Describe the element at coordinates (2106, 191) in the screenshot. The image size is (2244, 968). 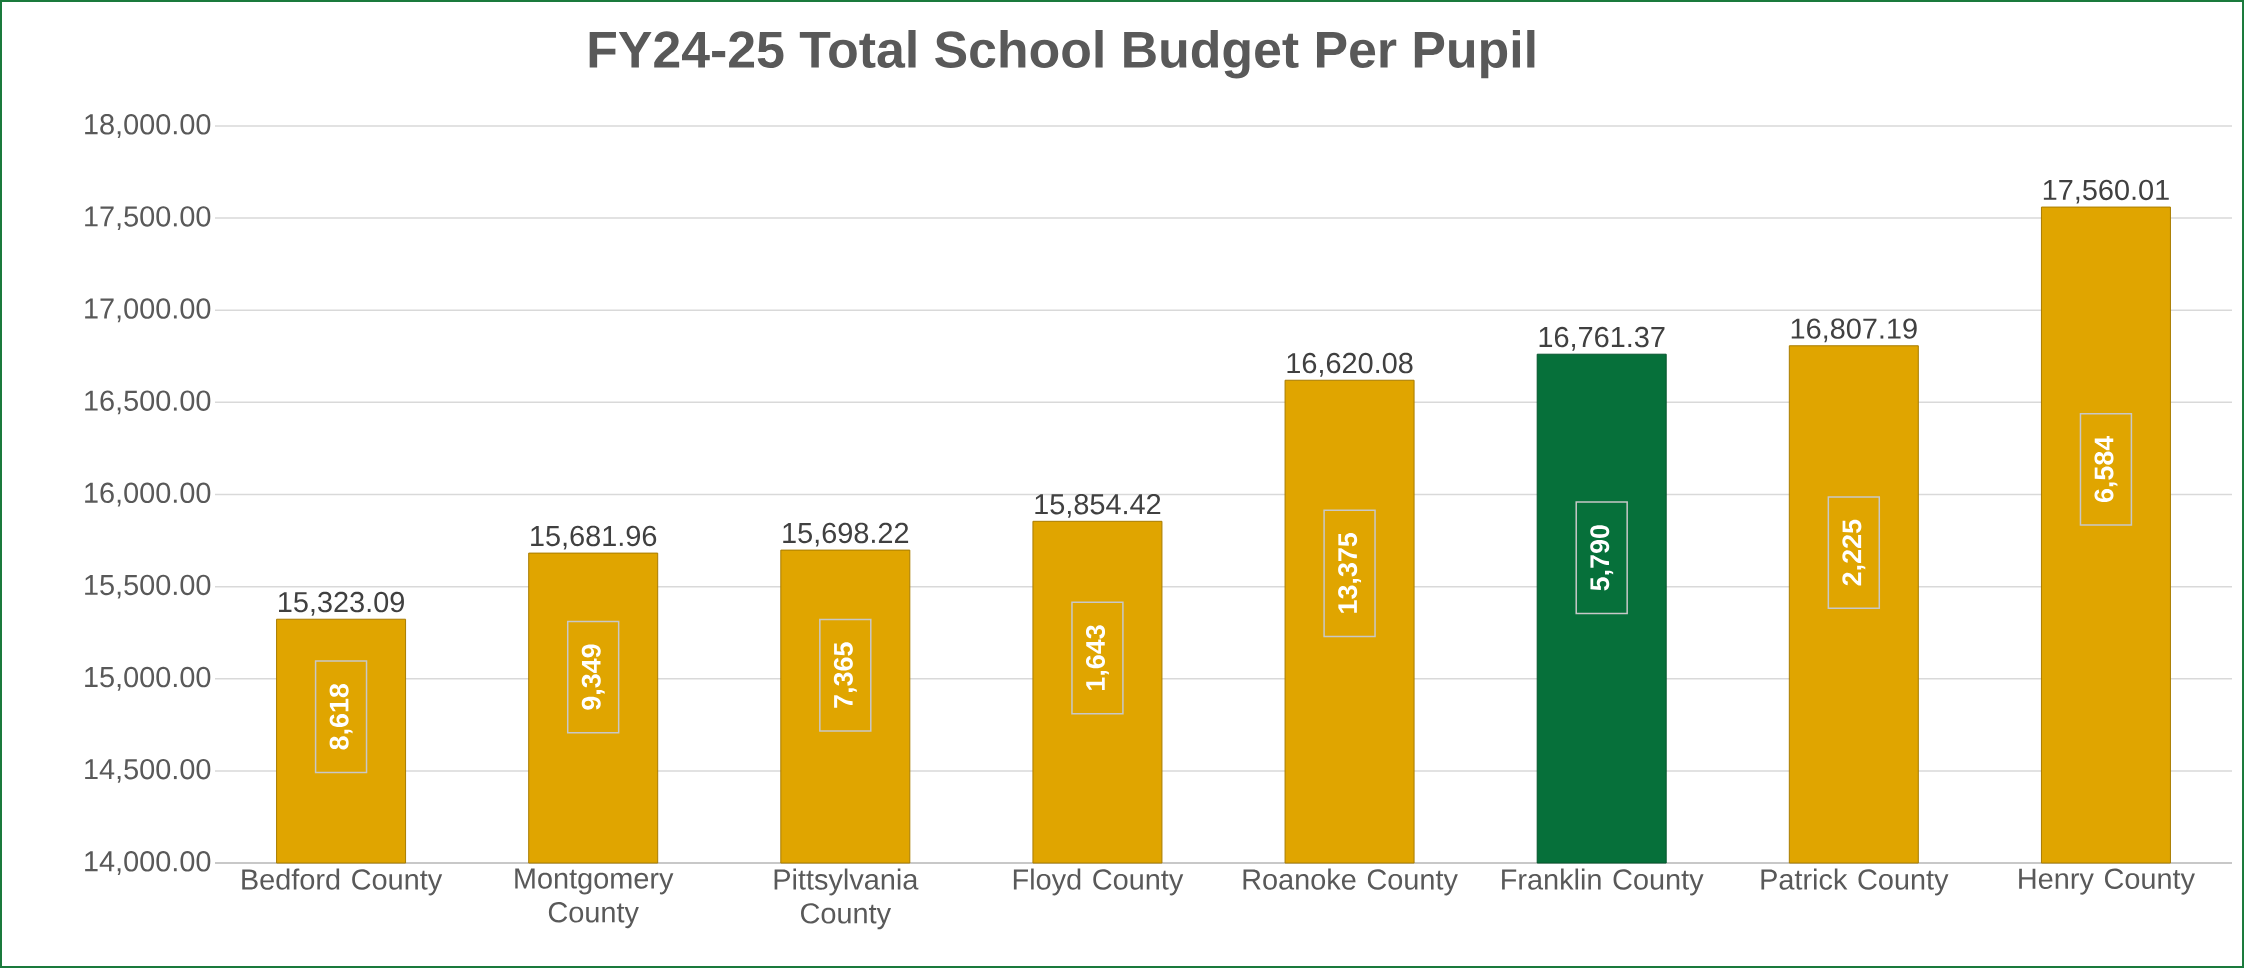
I see `data-label: 17,560.01` at that location.